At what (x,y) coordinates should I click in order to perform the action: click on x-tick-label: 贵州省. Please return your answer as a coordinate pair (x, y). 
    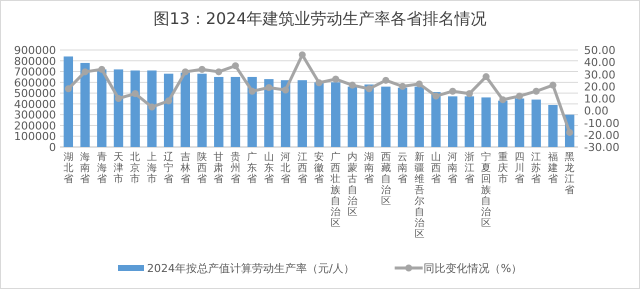
    Looking at the image, I should click on (235, 168).